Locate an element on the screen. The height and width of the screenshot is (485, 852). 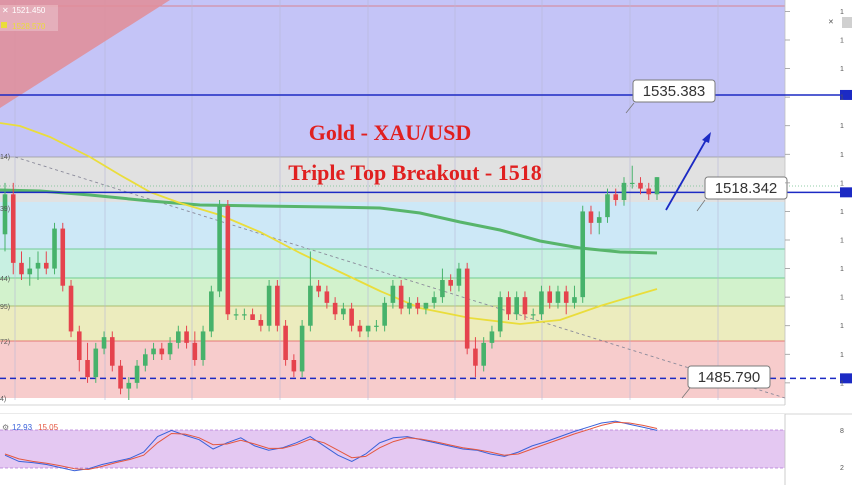
right-axis-area is located at coordinates (818, 206).